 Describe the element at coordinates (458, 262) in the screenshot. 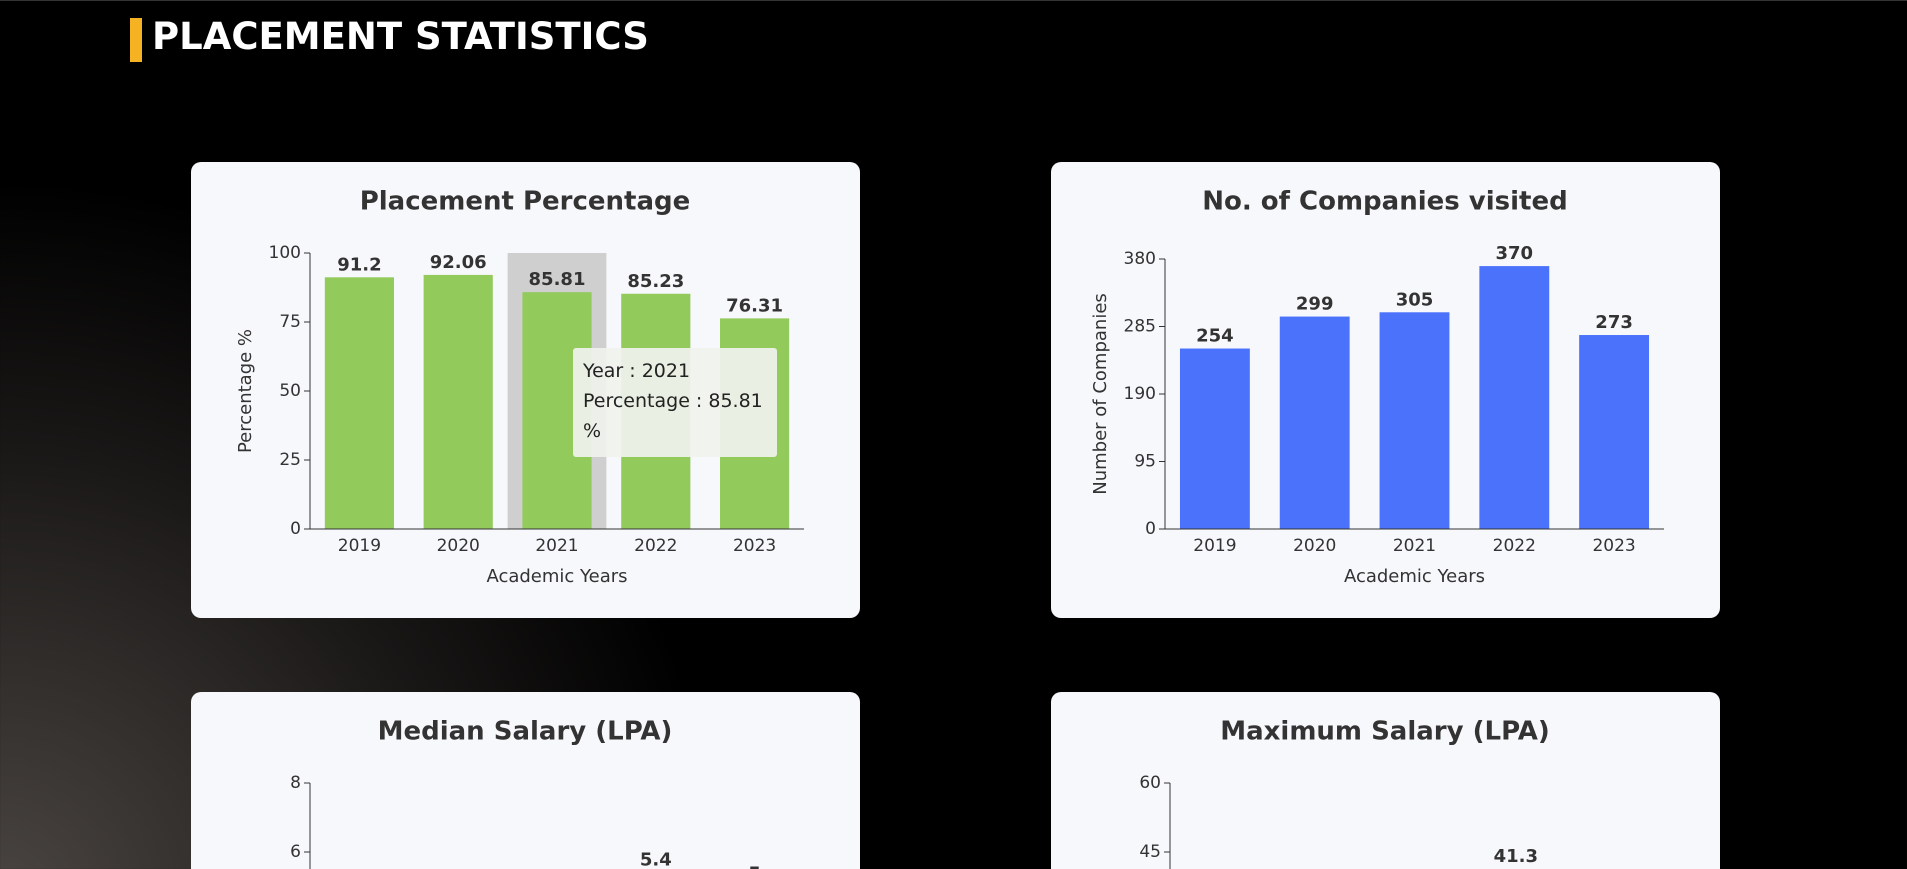

I see `value-label: 92.06` at that location.